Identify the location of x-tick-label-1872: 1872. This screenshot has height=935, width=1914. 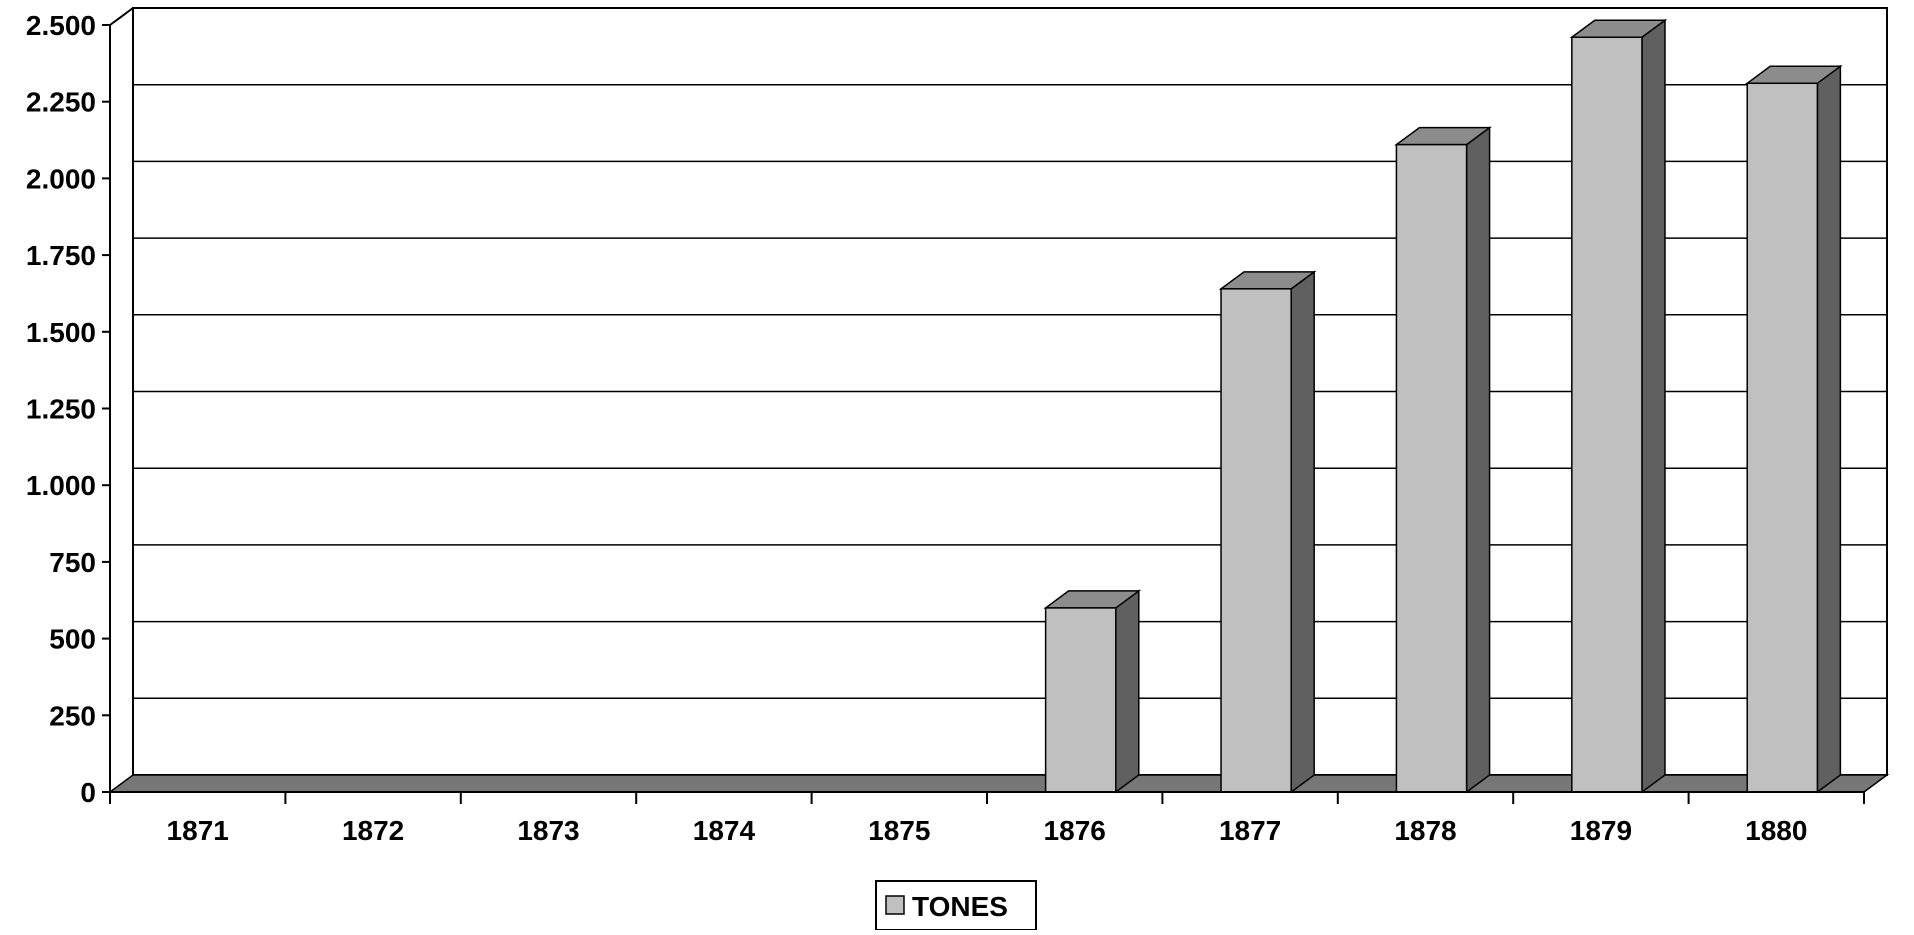
(373, 830).